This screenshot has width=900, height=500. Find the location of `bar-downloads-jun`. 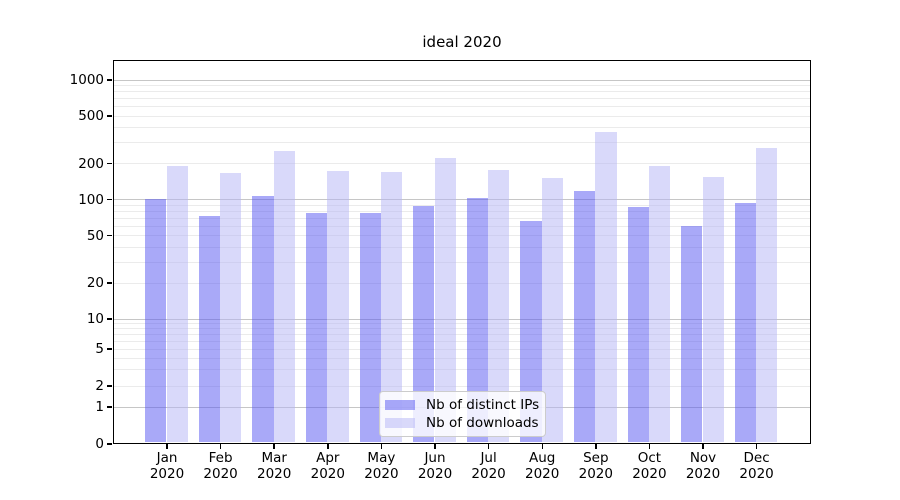

bar-downloads-jun is located at coordinates (445, 300).